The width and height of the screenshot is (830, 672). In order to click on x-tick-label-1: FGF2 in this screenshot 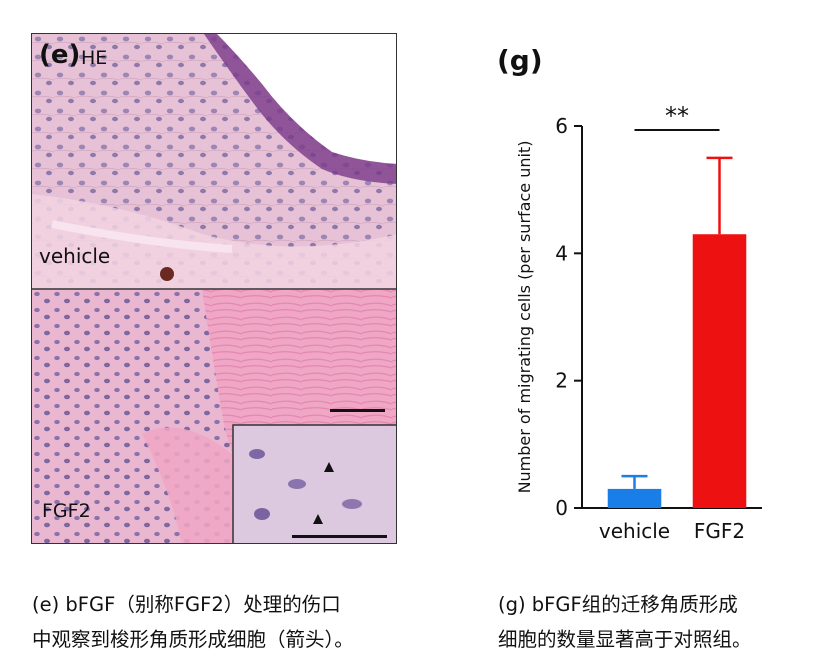, I will do `click(719, 531)`.